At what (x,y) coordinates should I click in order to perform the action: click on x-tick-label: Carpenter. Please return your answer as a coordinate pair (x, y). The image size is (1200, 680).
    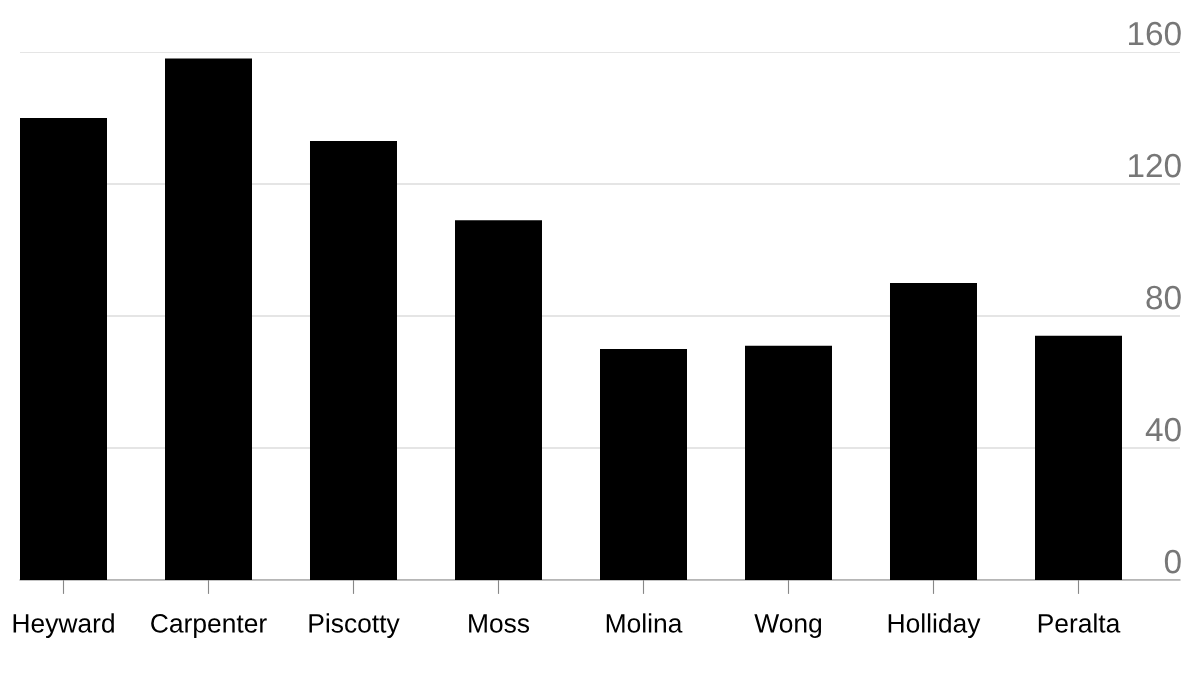
    Looking at the image, I should click on (209, 626).